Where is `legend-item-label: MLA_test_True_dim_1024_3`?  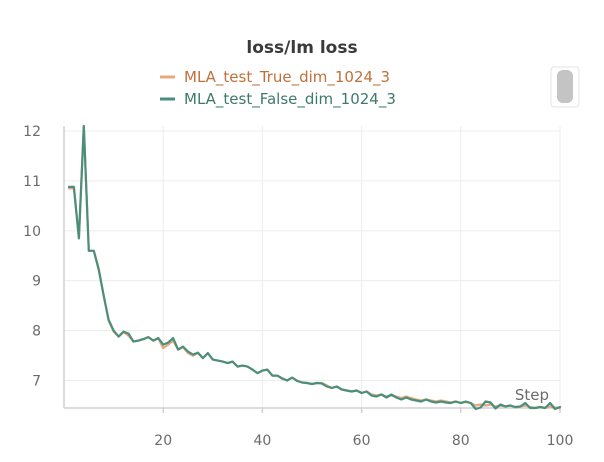 legend-item-label: MLA_test_True_dim_1024_3 is located at coordinates (287, 77).